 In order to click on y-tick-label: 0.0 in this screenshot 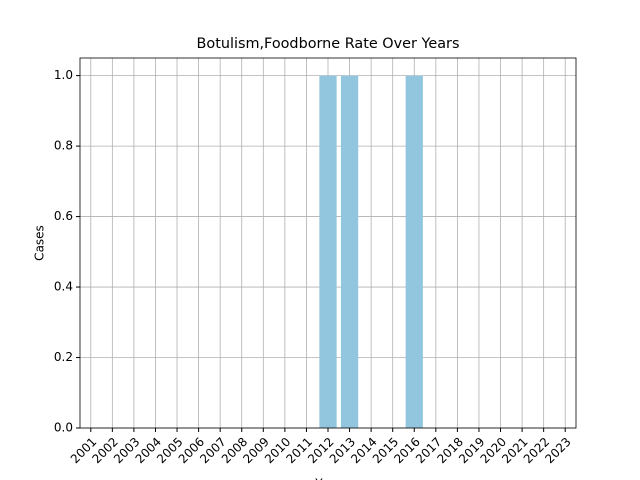, I will do `click(63, 428)`.